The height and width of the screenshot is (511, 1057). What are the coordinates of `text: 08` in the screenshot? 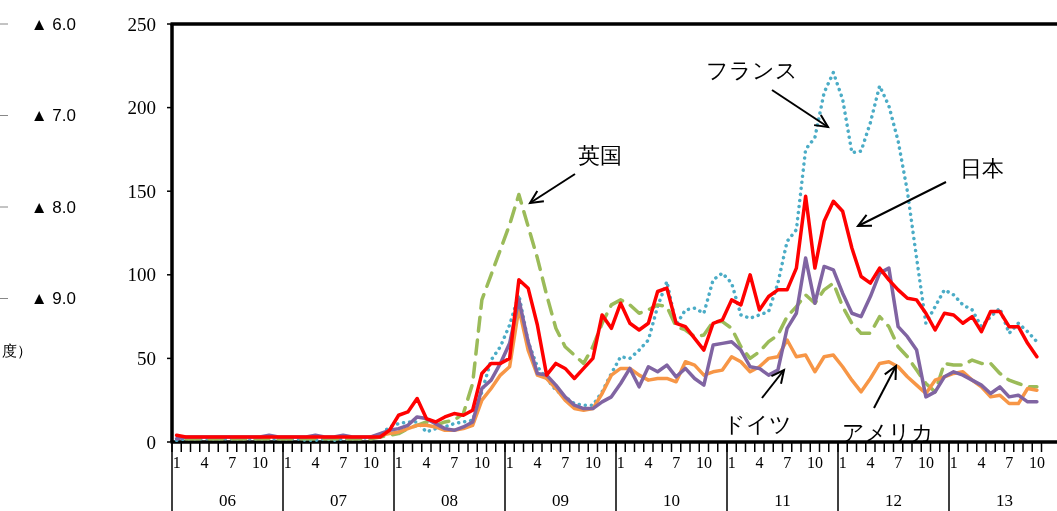 It's located at (449, 500).